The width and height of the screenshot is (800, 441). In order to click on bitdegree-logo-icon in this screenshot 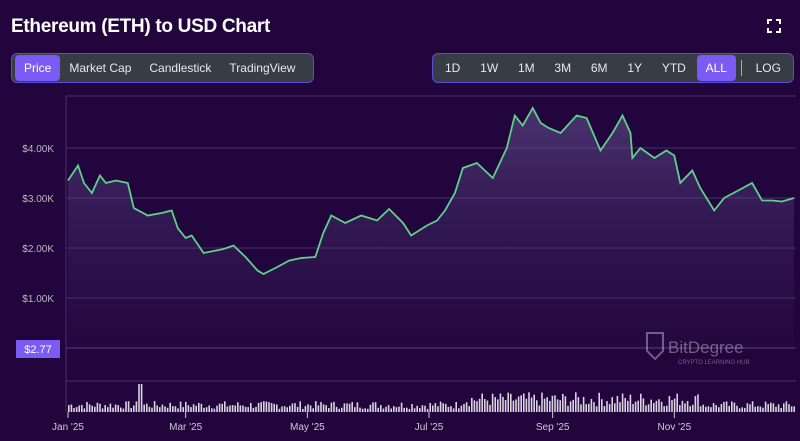, I will do `click(655, 346)`.